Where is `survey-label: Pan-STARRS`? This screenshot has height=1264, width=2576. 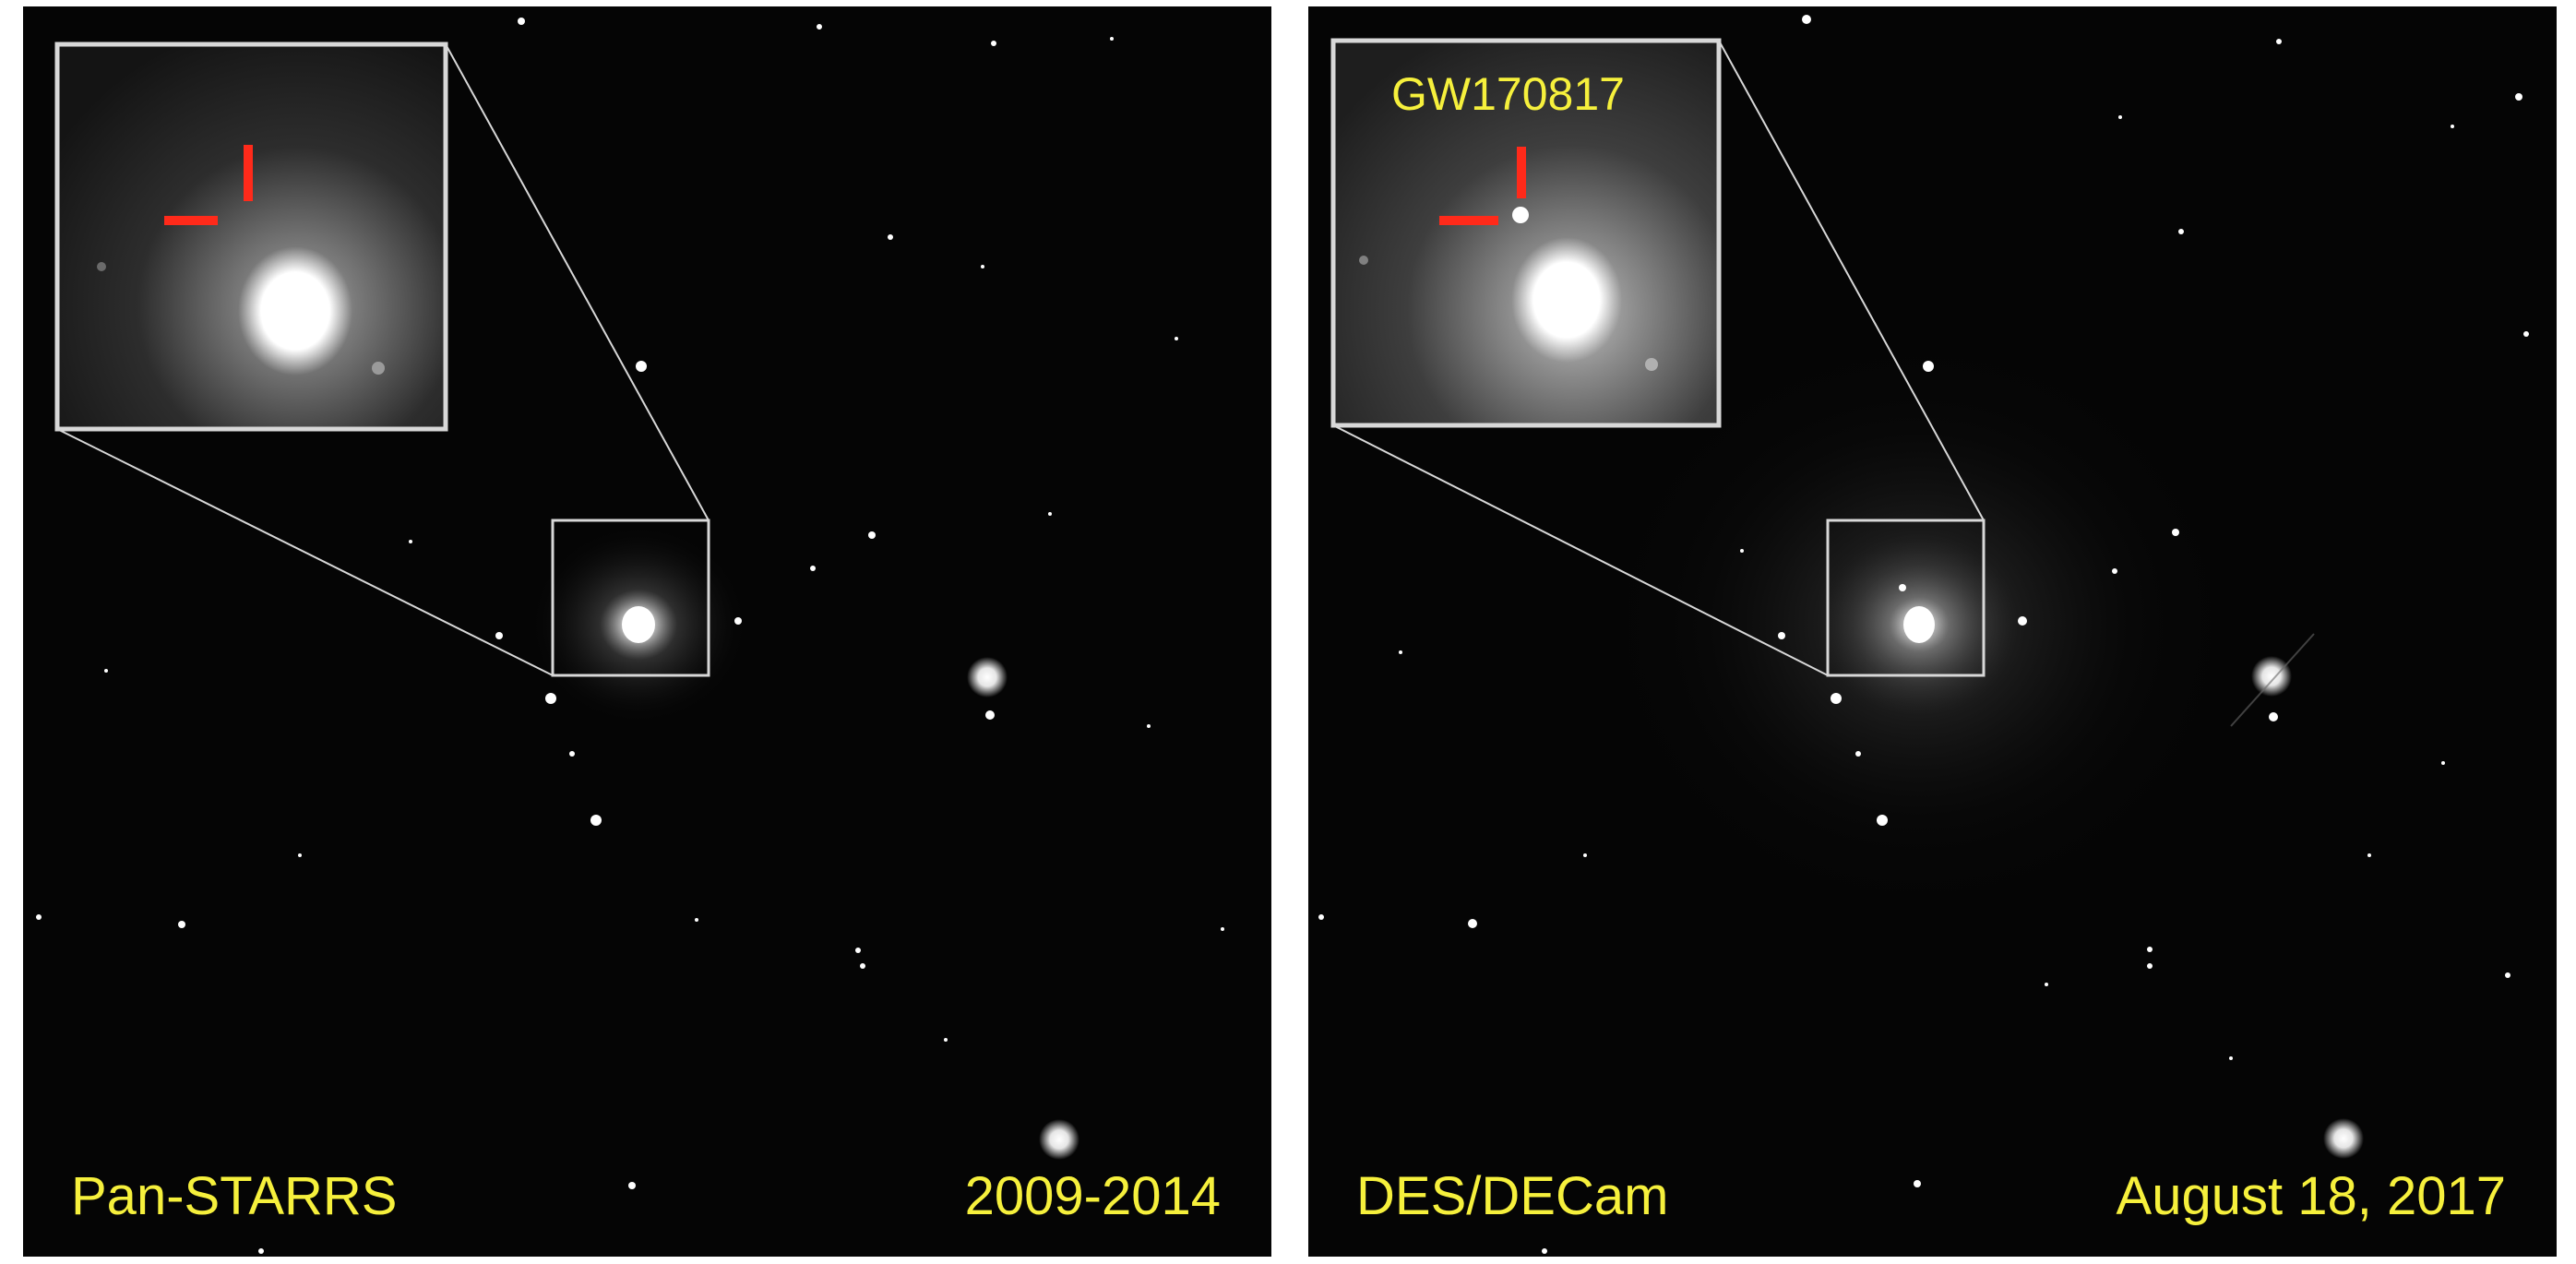 survey-label: Pan-STARRS is located at coordinates (235, 1196).